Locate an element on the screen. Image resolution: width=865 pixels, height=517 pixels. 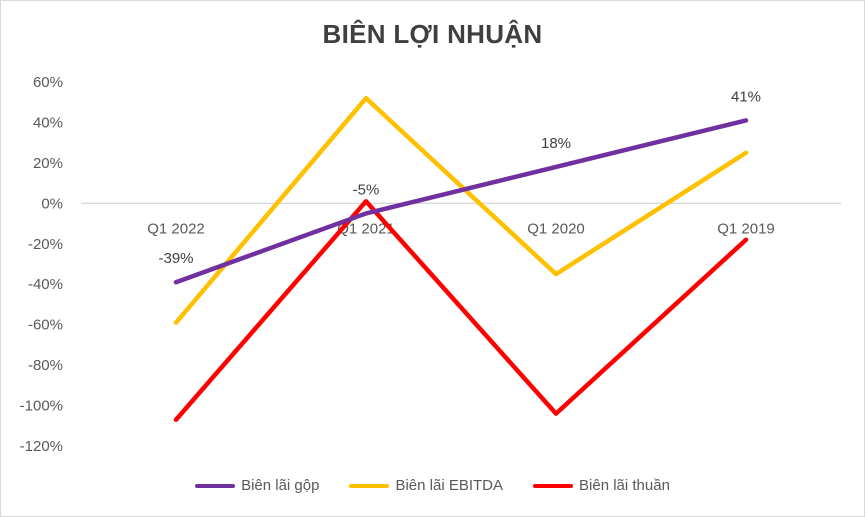
data-label: -39% is located at coordinates (175, 258).